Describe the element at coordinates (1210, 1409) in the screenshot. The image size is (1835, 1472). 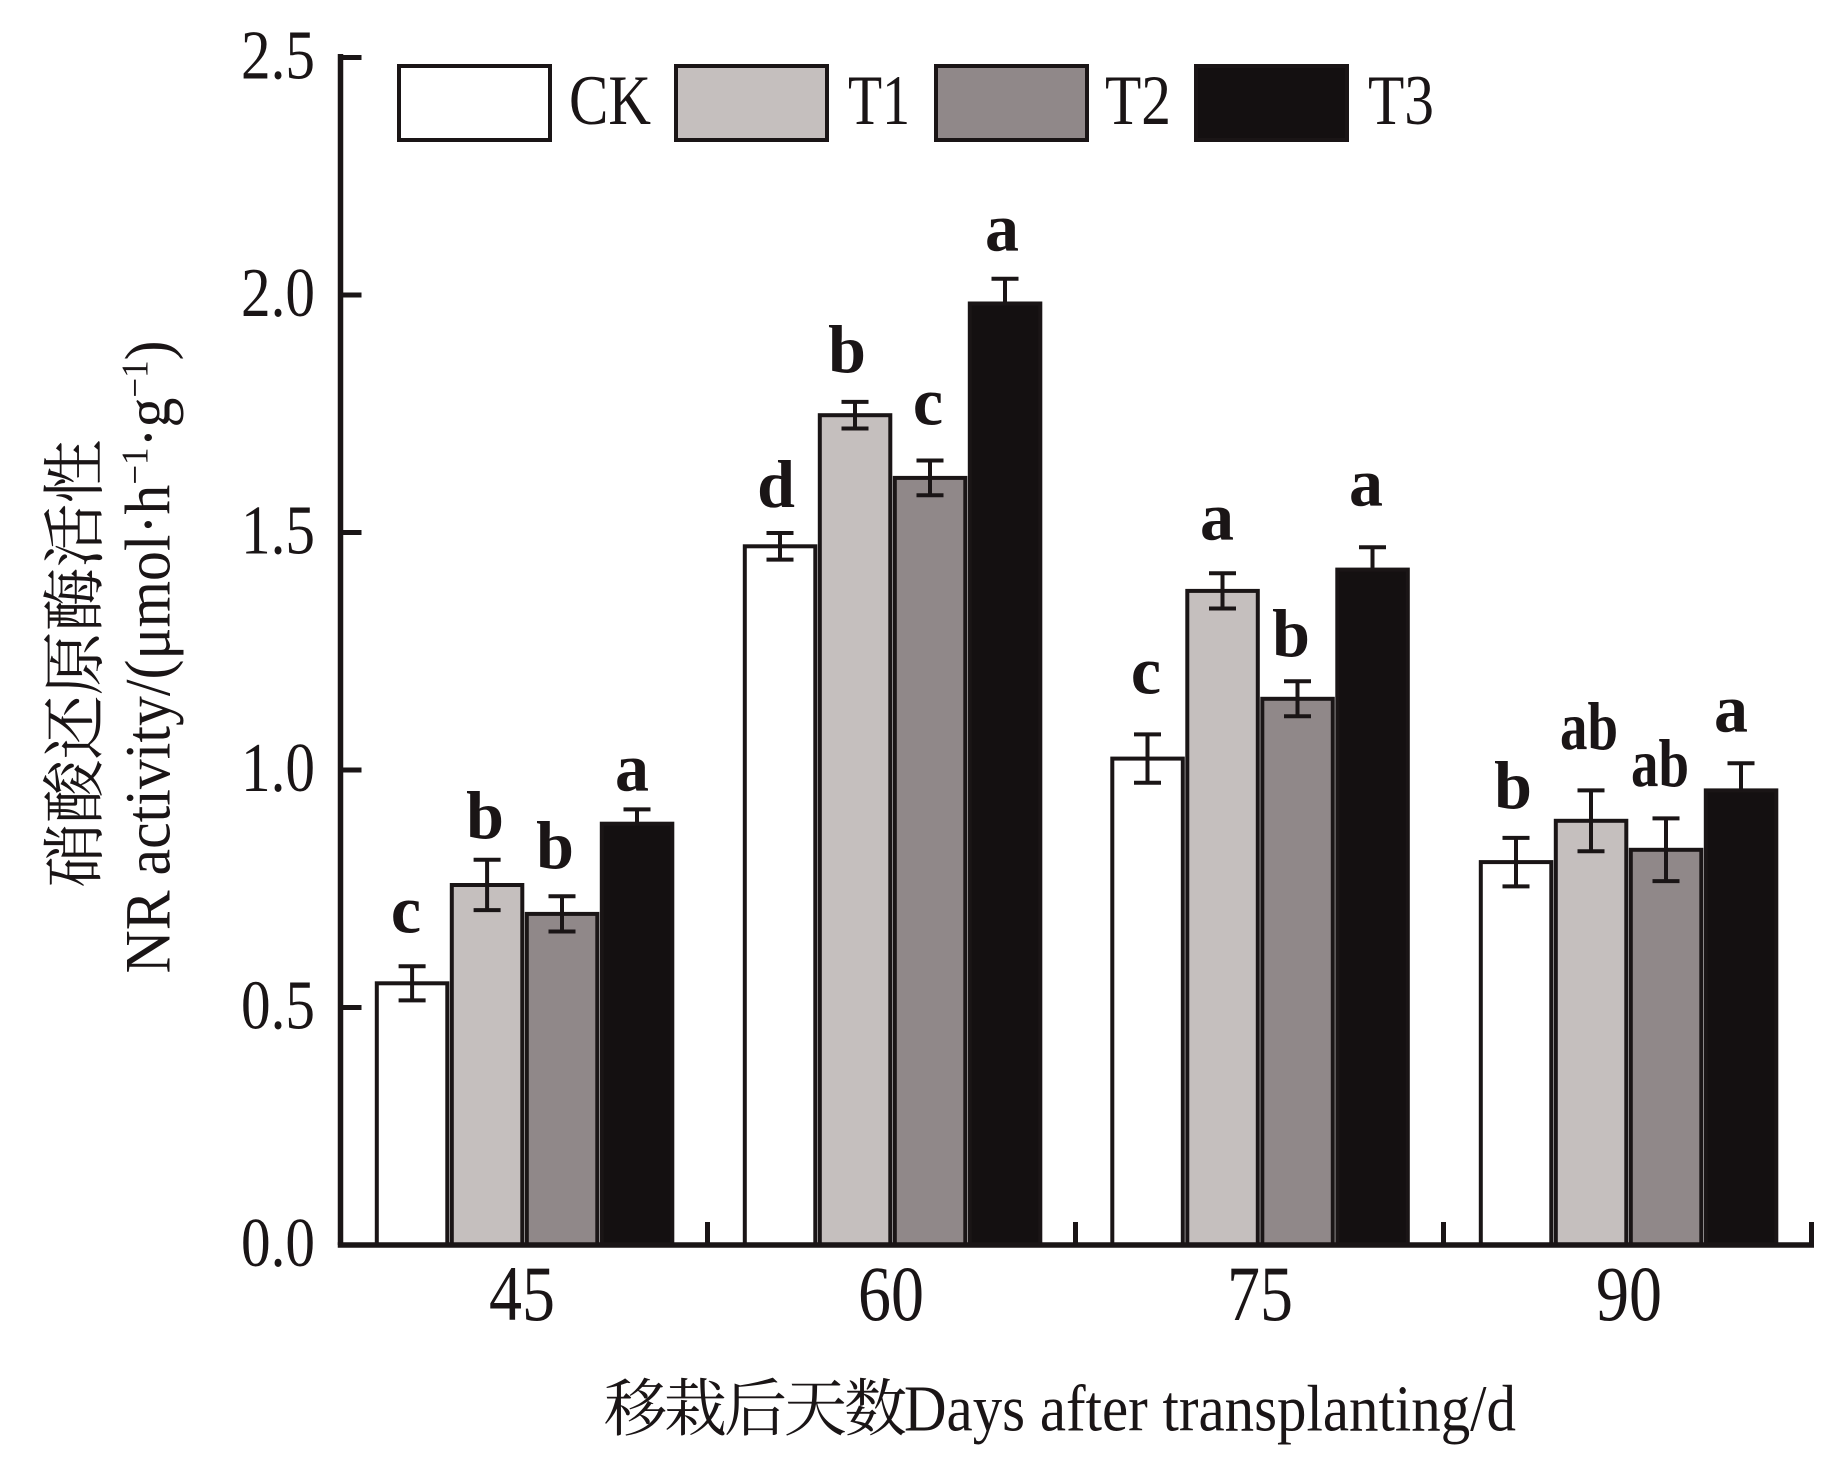
I see `svg-text: Days after transplanting/d` at that location.